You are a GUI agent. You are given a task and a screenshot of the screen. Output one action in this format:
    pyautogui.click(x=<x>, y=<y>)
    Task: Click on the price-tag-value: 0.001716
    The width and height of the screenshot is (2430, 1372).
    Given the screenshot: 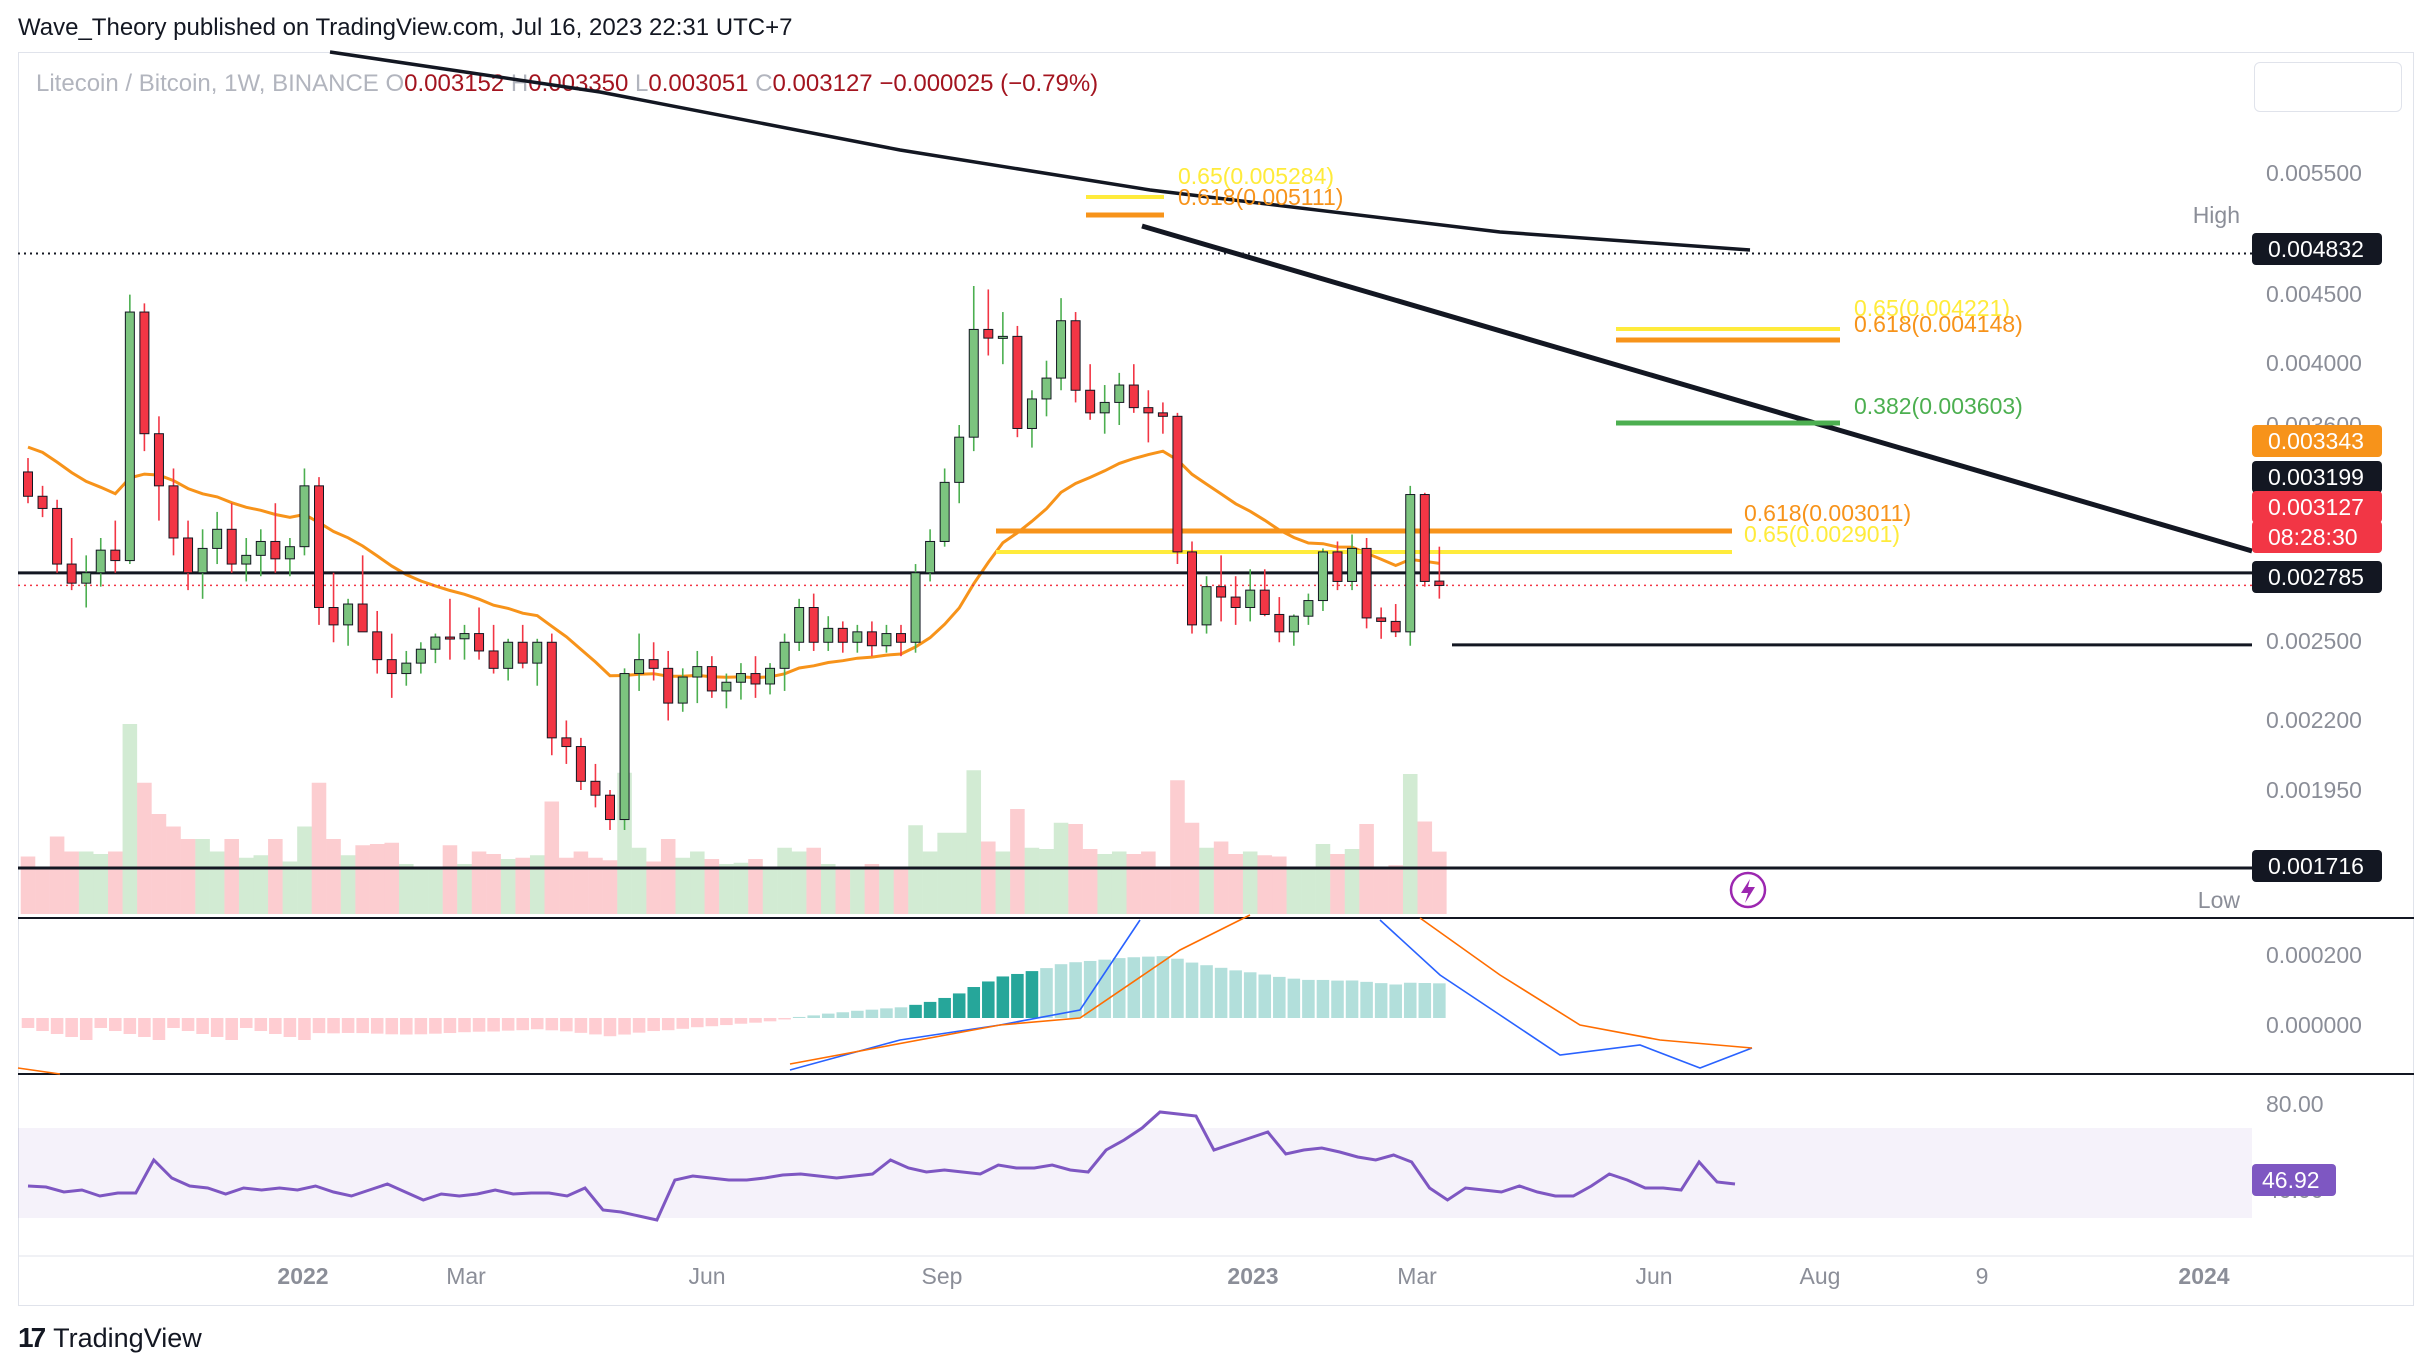 What is the action you would take?
    pyautogui.click(x=2316, y=900)
    